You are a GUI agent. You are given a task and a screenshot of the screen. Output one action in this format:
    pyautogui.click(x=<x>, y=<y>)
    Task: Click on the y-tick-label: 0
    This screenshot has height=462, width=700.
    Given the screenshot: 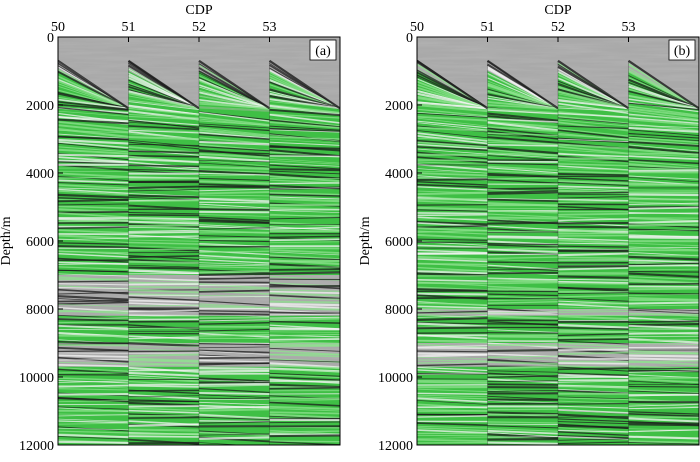 What is the action you would take?
    pyautogui.click(x=409, y=38)
    